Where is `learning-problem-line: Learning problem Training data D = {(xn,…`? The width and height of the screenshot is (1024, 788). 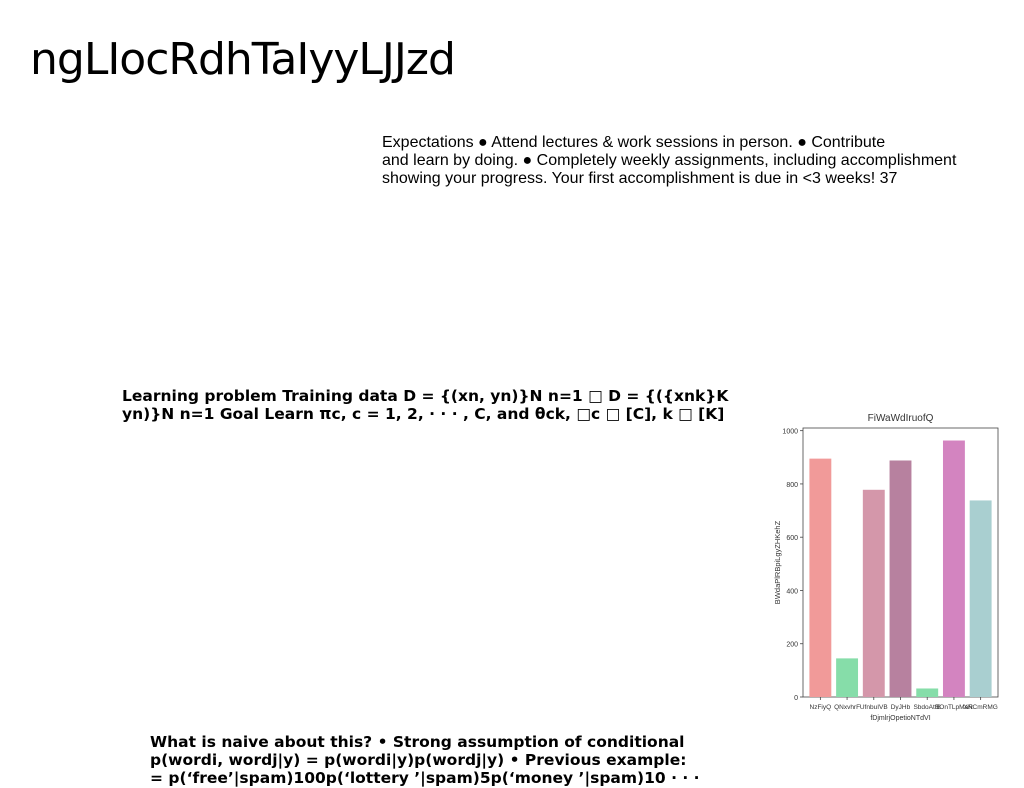
learning-problem-line: Learning problem Training data D = {(xn,… is located at coordinates (425, 396).